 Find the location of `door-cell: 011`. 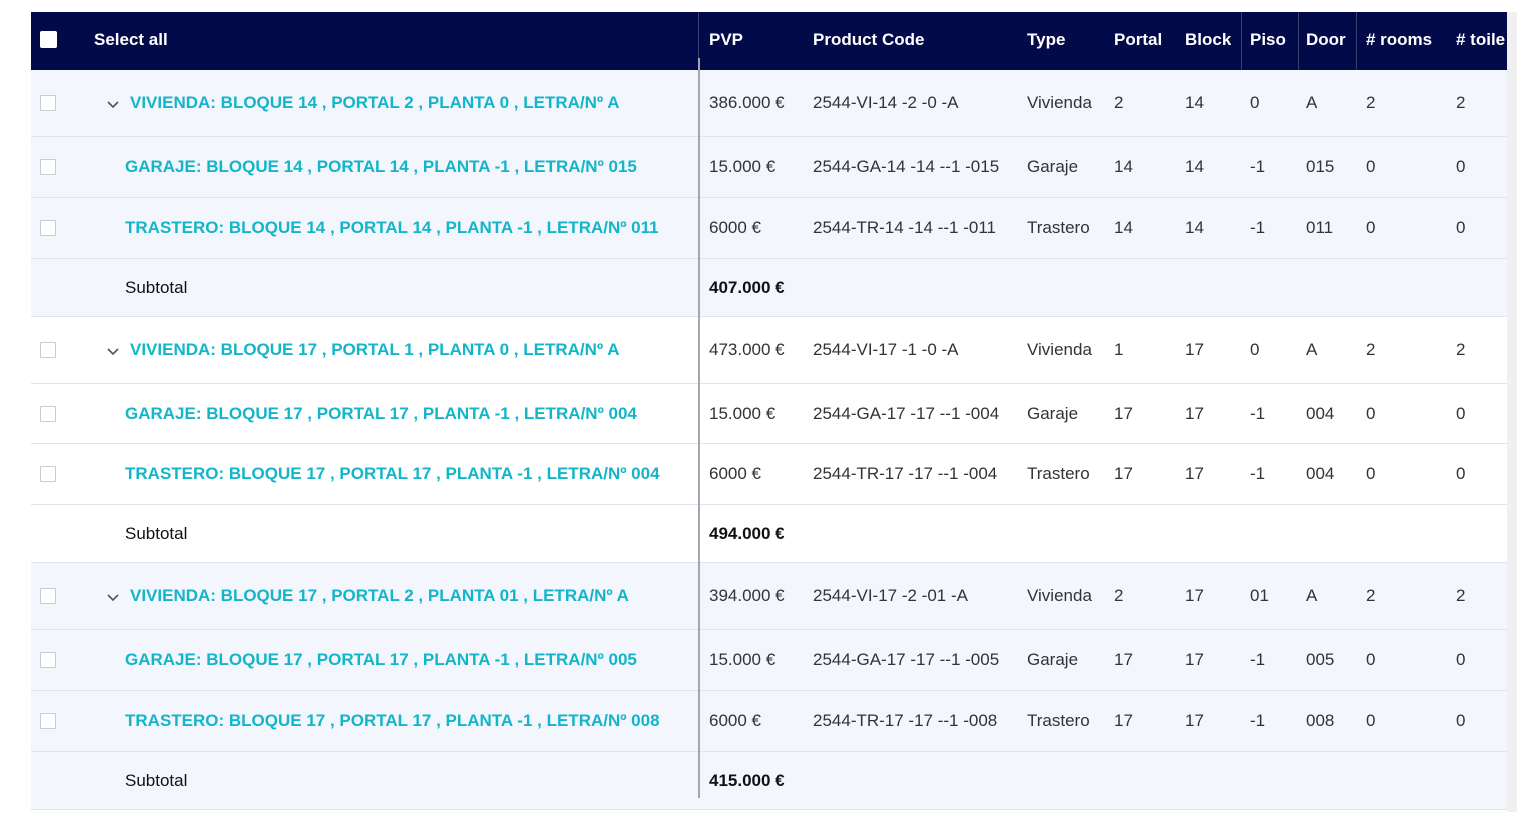

door-cell: 011 is located at coordinates (1320, 227).